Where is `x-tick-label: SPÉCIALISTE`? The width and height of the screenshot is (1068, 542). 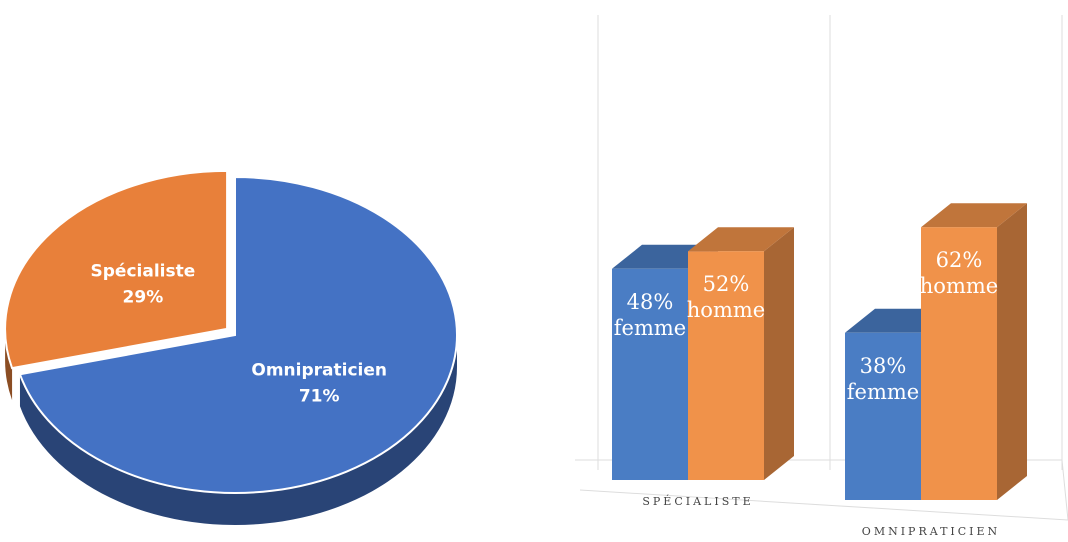 x-tick-label: SPÉCIALISTE is located at coordinates (697, 501).